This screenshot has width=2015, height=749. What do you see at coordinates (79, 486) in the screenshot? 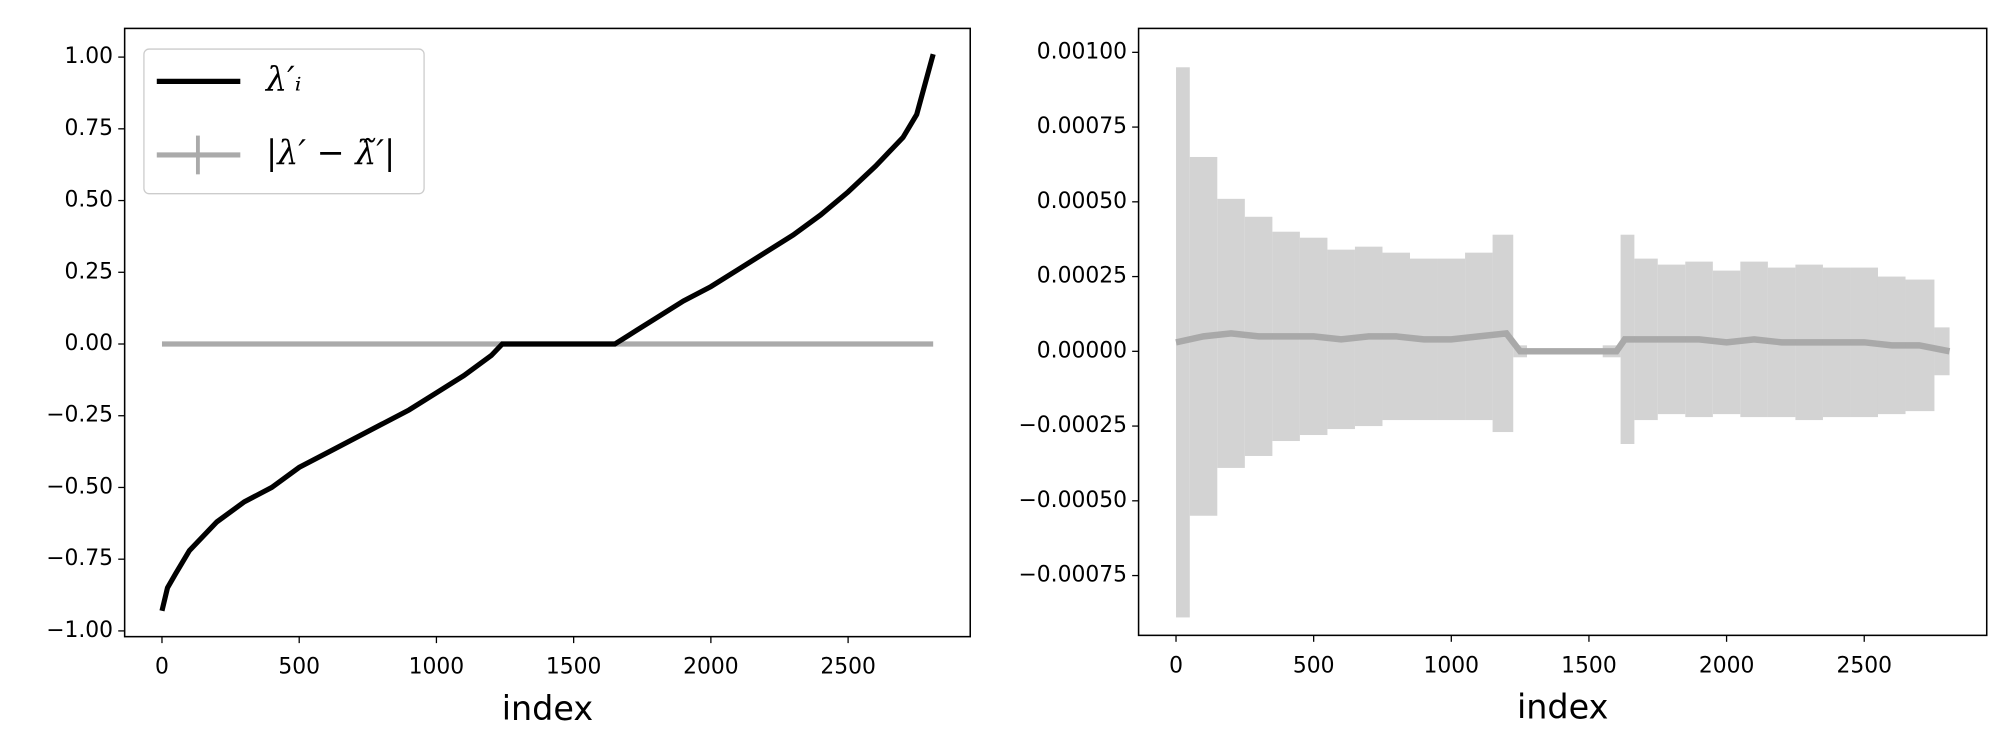
I see `y-tick-label: −0.50` at bounding box center [79, 486].